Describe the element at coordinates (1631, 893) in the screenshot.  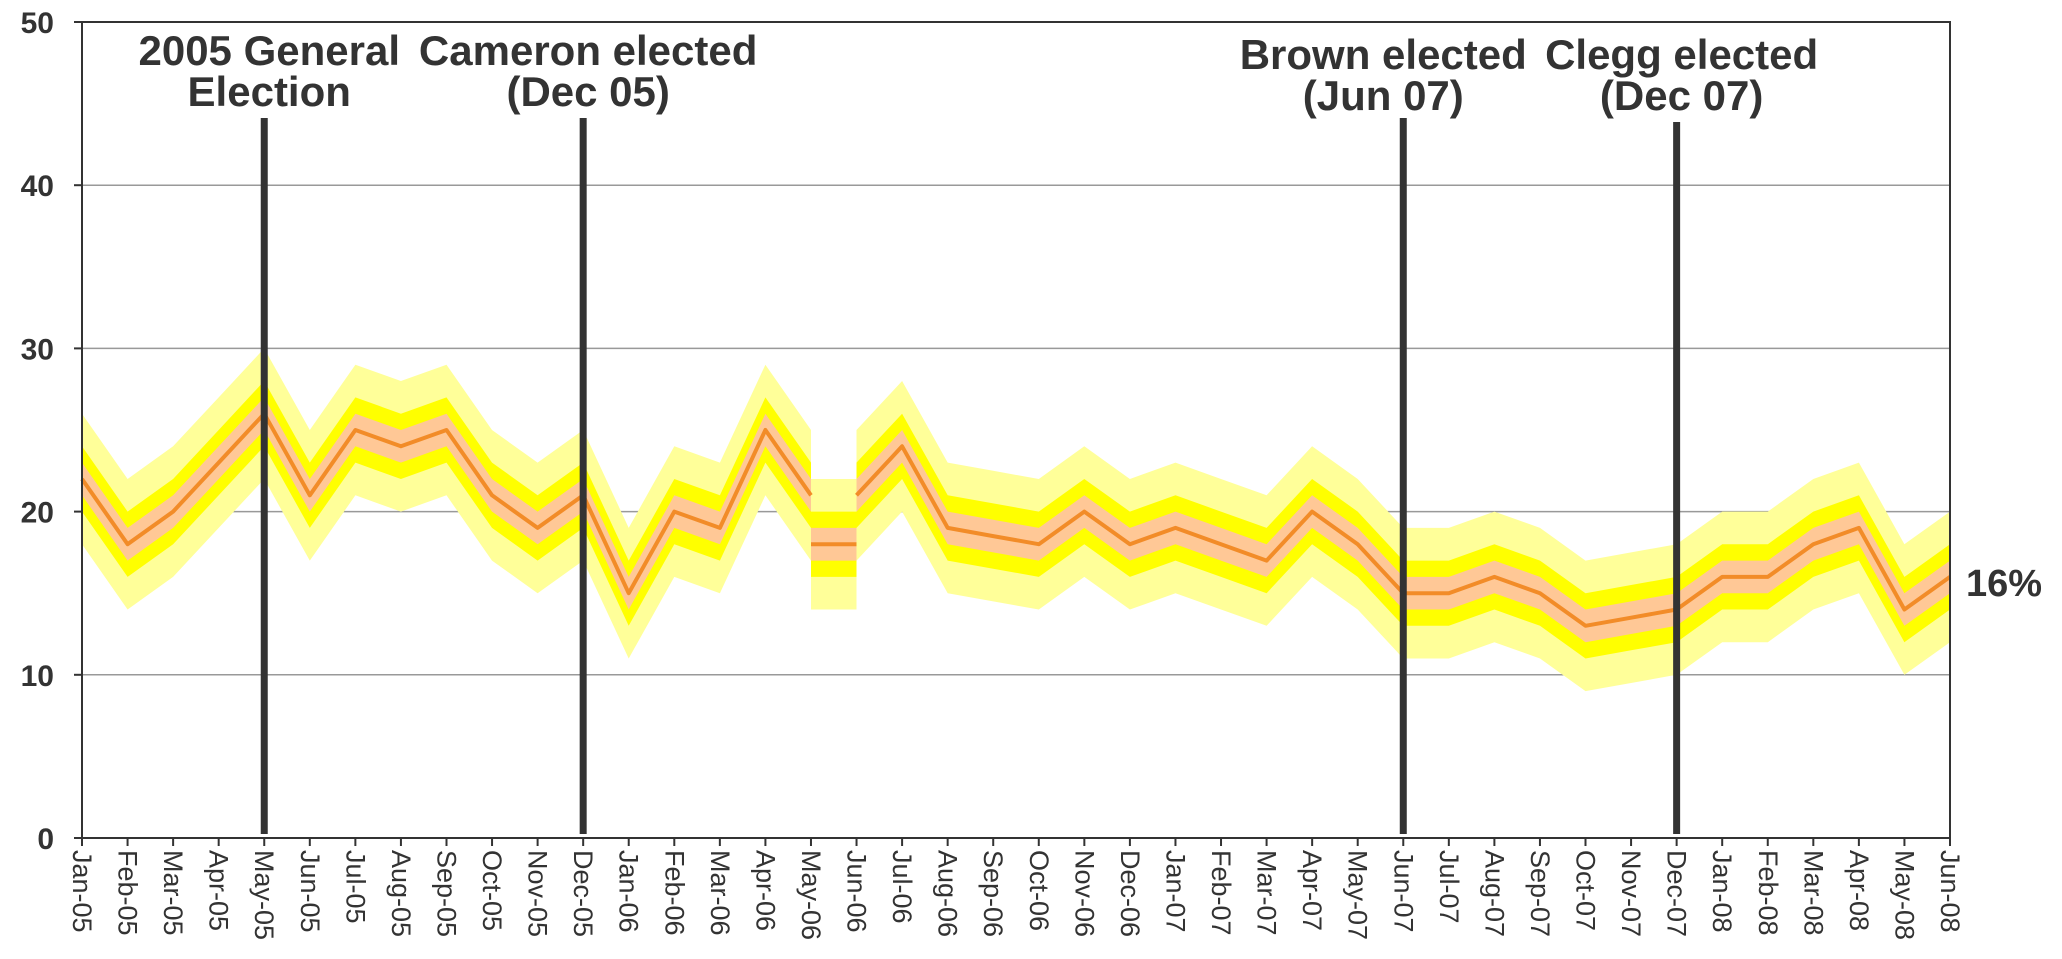
I see `x-tick-label: Nov-07` at that location.